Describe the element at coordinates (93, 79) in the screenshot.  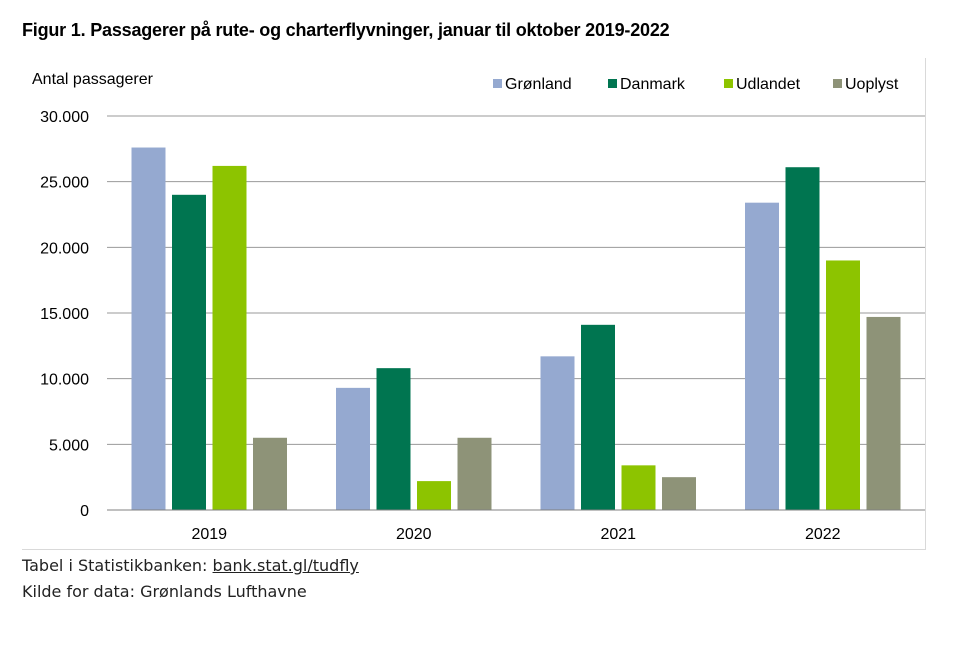
I see `y-axis-label: Antal passagerer` at that location.